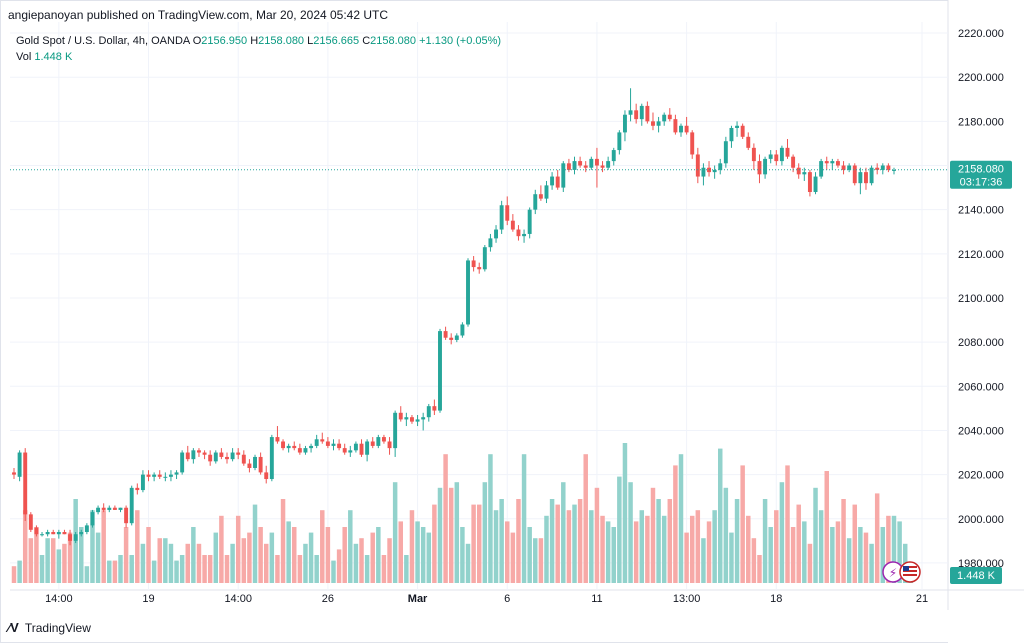  I want to click on legend-high-value: 2158.080, so click(281, 41).